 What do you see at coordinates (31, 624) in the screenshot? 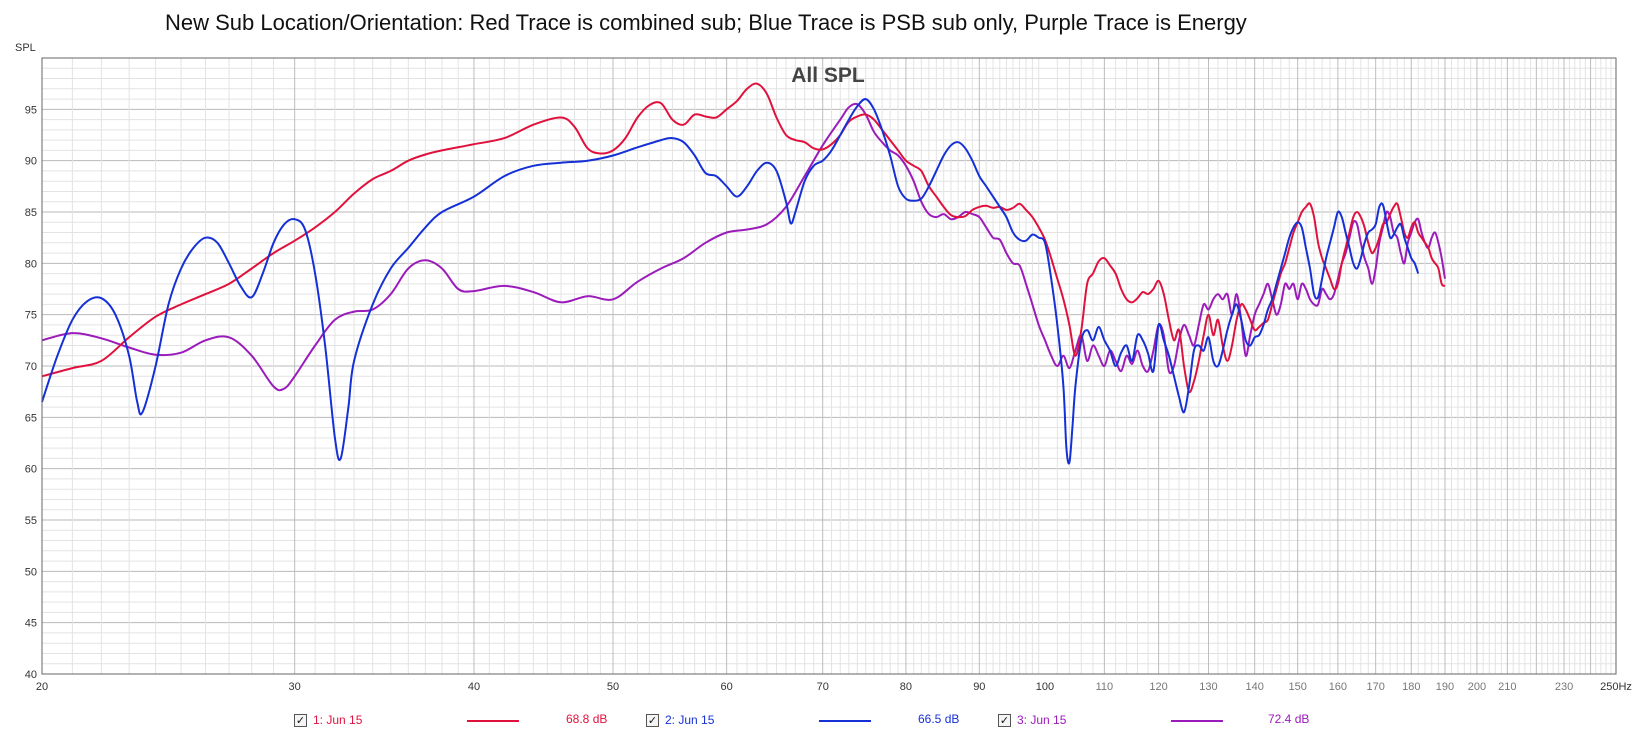
I see `y-tick-label: 45` at bounding box center [31, 624].